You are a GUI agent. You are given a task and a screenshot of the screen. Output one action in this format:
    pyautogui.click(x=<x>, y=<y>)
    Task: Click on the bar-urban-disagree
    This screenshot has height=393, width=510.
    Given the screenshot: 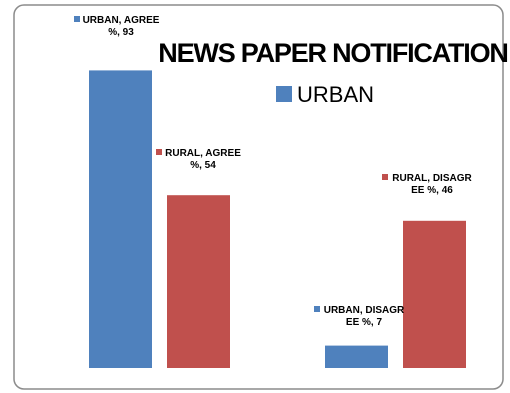 What is the action you would take?
    pyautogui.click(x=356, y=356)
    